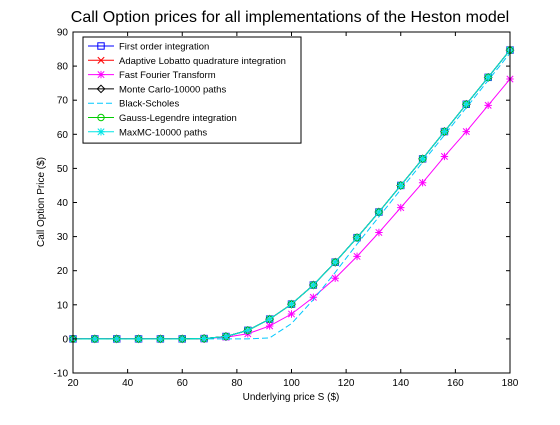 Image resolution: width=560 pixels, height=425 pixels. I want to click on y-tick-label-10: 90, so click(63, 33).